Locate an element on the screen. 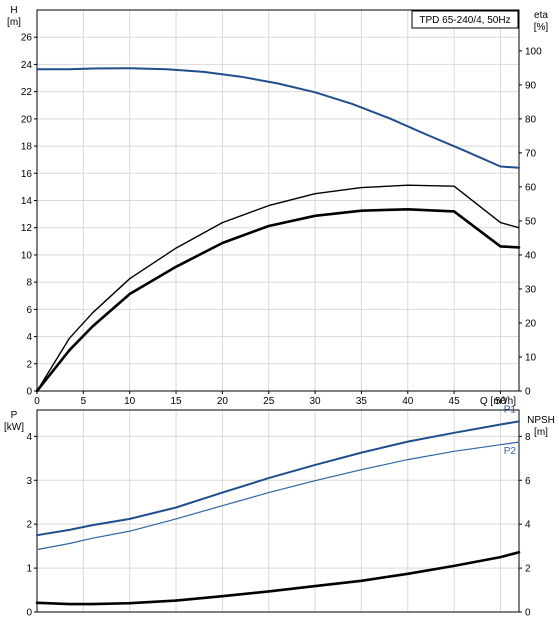  x-tick-label: 40 is located at coordinates (408, 401).